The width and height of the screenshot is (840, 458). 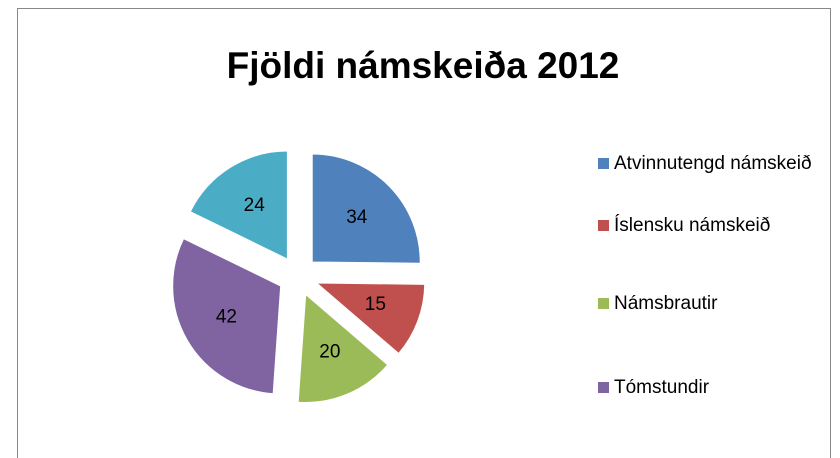 I want to click on legend-label: Atvinnutengd námskeið, so click(x=713, y=163).